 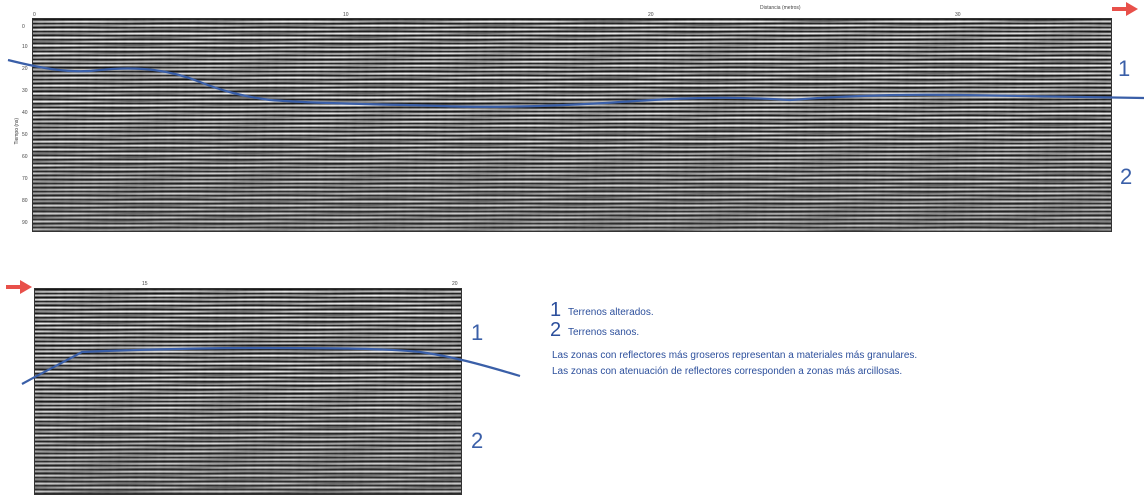 What do you see at coordinates (145, 284) in the screenshot?
I see `bottom-tick-15: 15` at bounding box center [145, 284].